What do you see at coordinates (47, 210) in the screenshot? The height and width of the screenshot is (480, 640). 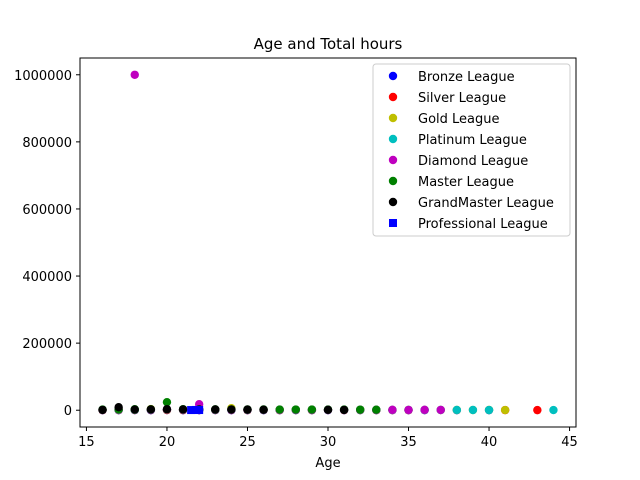 I see `y-tick-label: 600000` at bounding box center [47, 210].